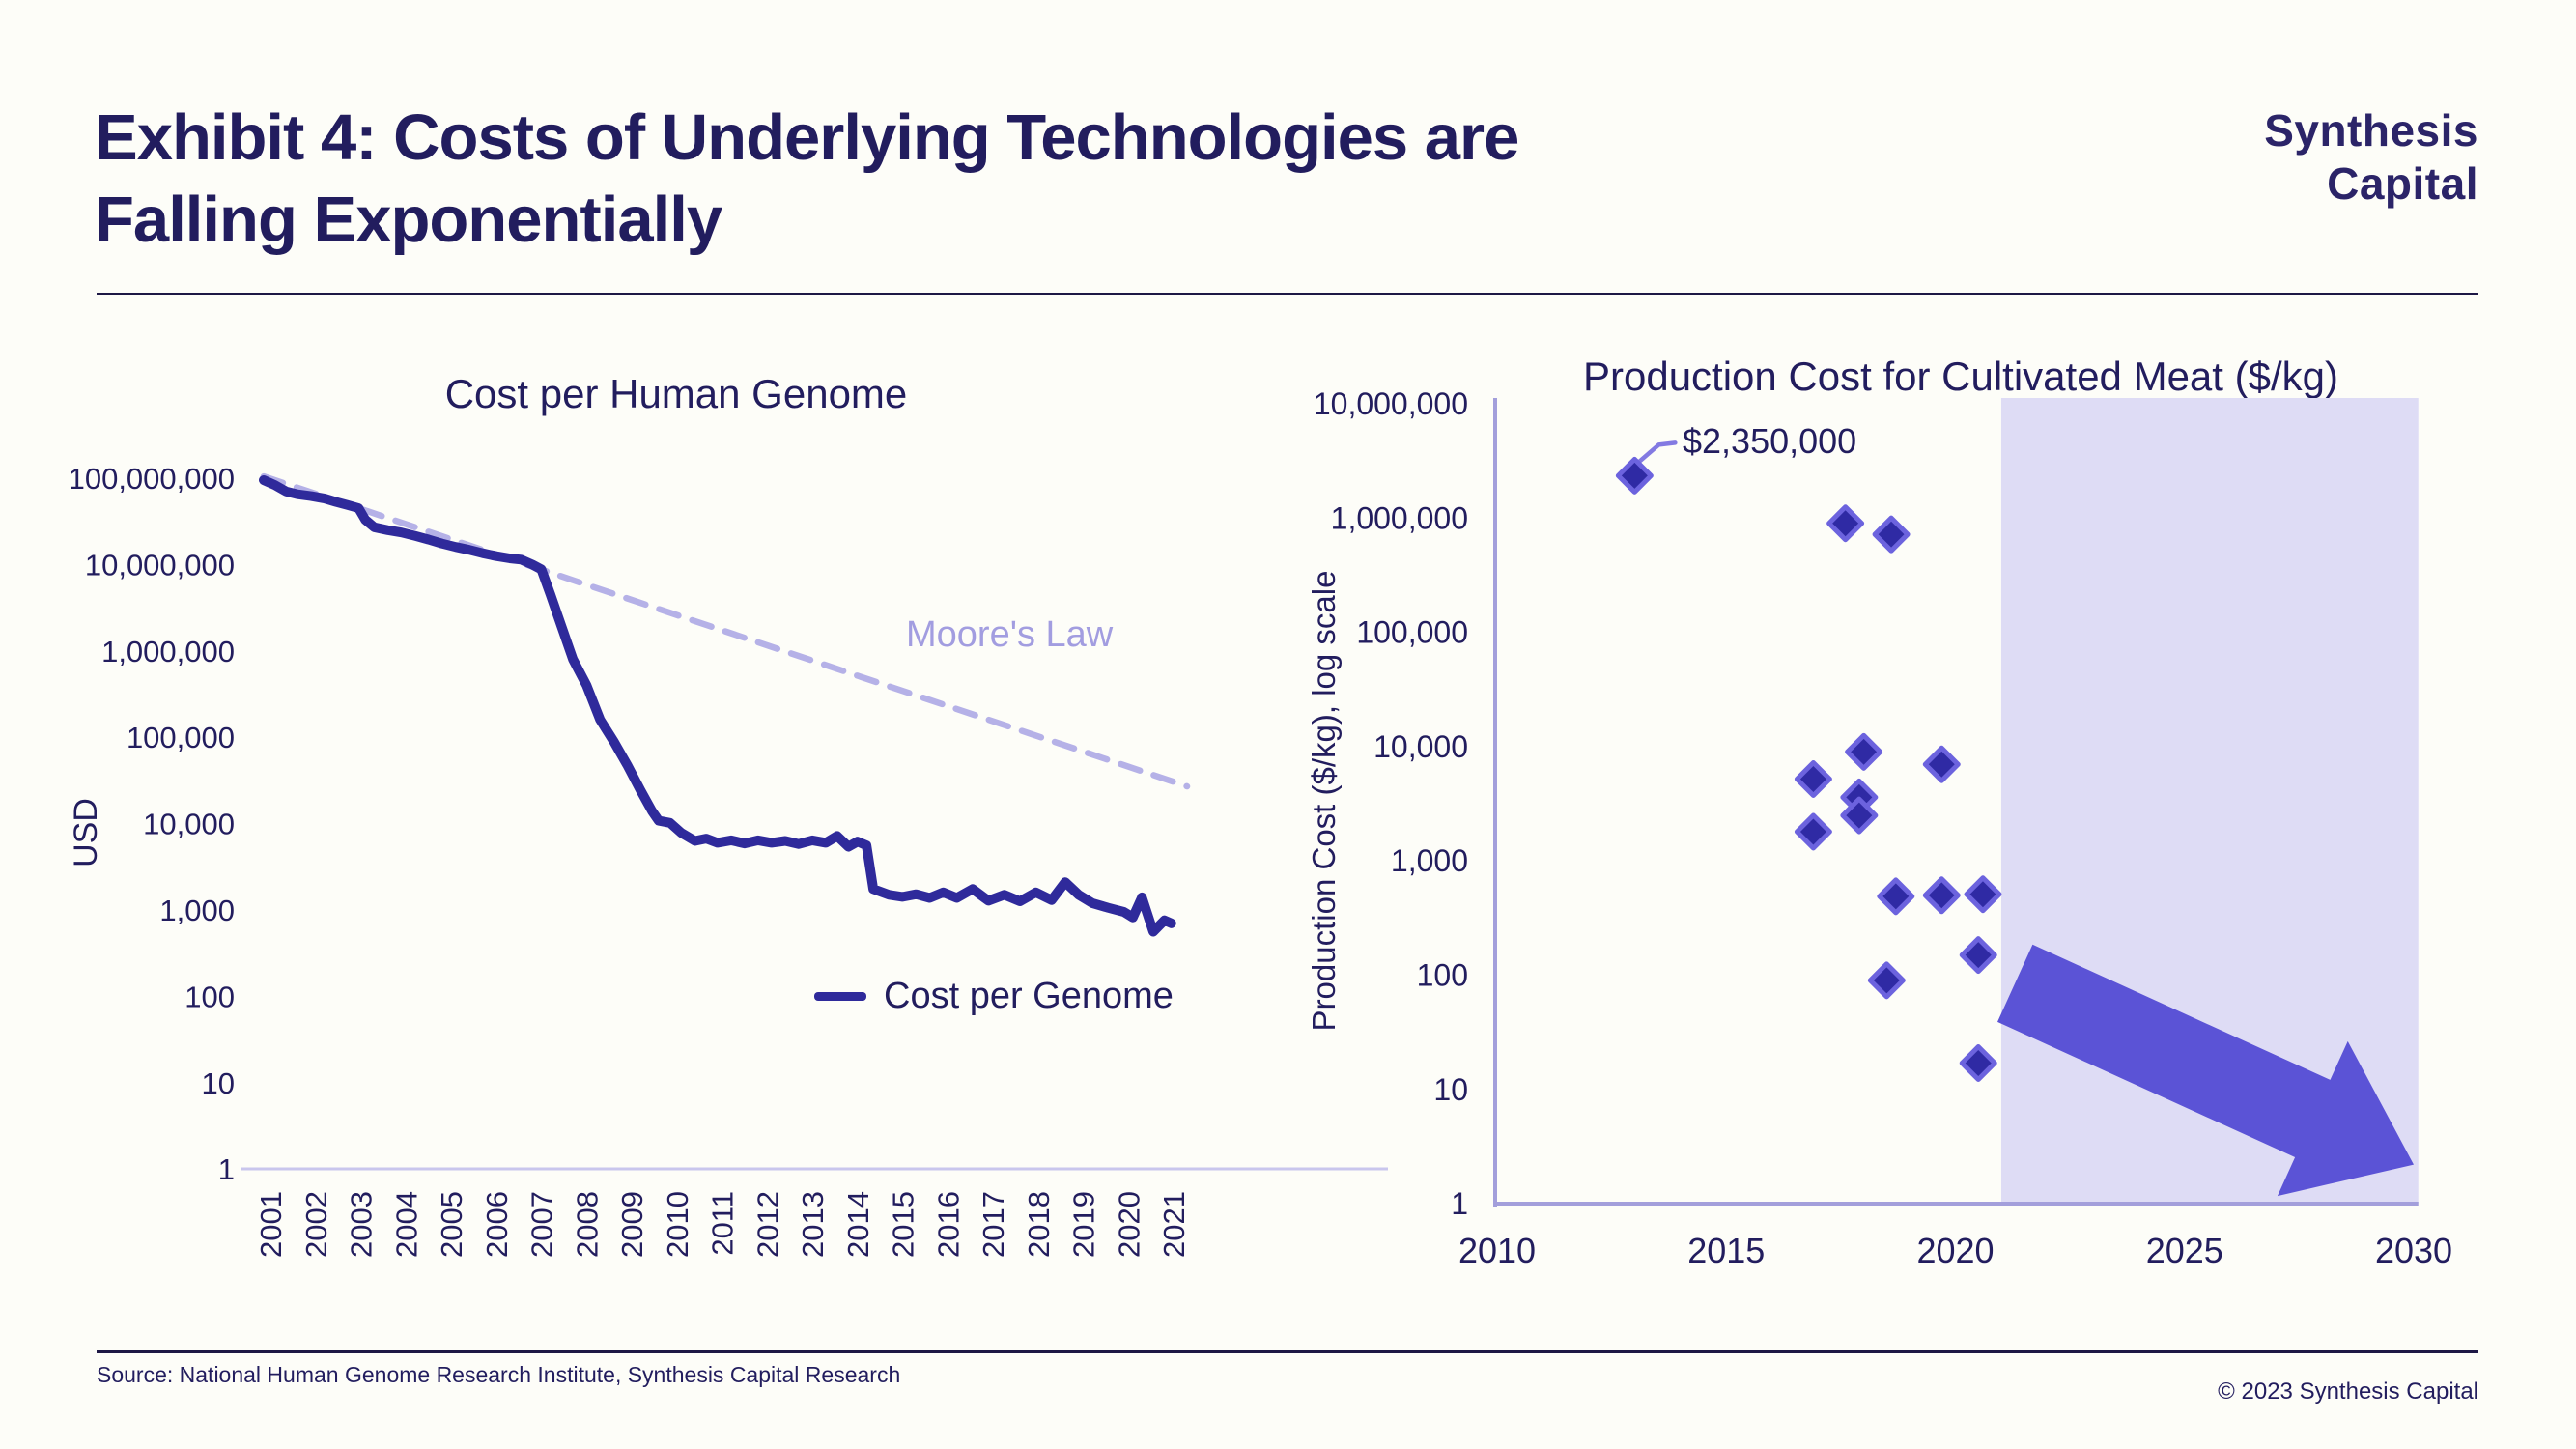 The height and width of the screenshot is (1449, 2576). Describe the element at coordinates (1324, 801) in the screenshot. I see `y-axis-title: Production Cost ($/kg), log scale` at that location.